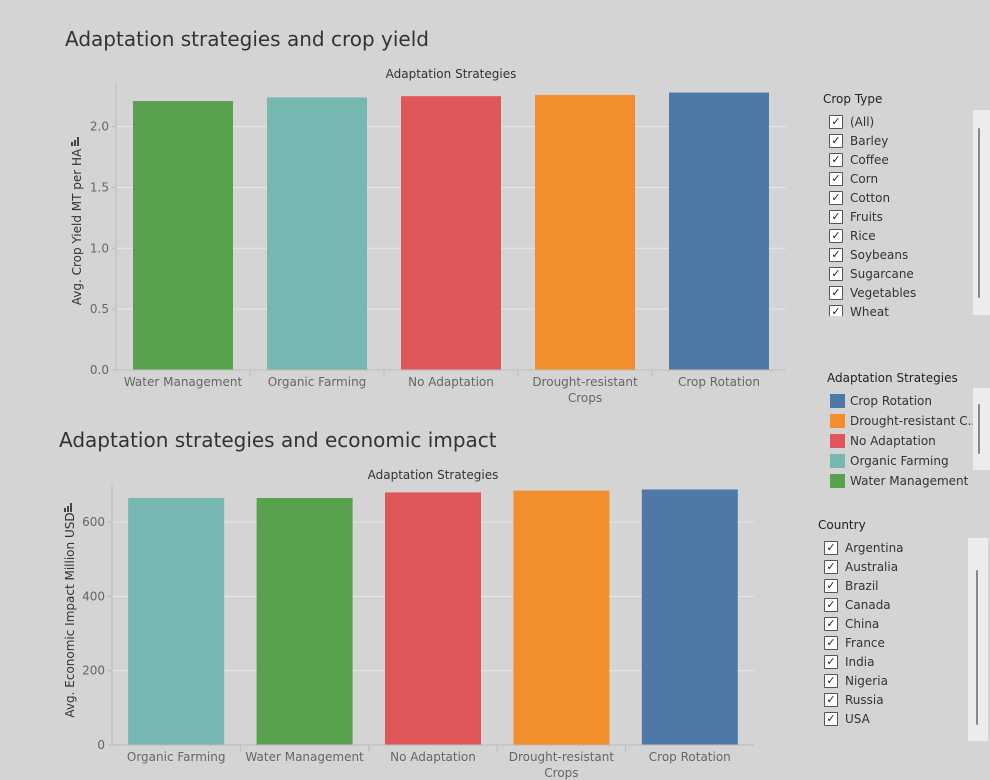 The height and width of the screenshot is (780, 990). What do you see at coordinates (896, 566) in the screenshot?
I see `country-option: ✓ Australia` at bounding box center [896, 566].